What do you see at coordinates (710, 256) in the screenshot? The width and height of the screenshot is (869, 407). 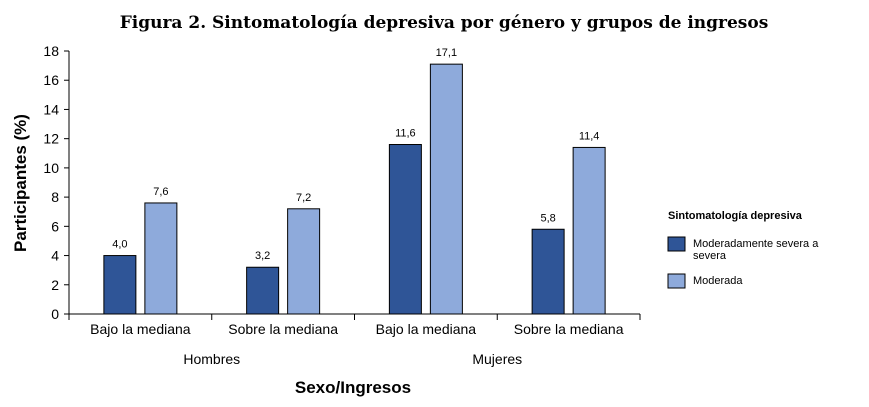 I see `legend-label: severa` at bounding box center [710, 256].